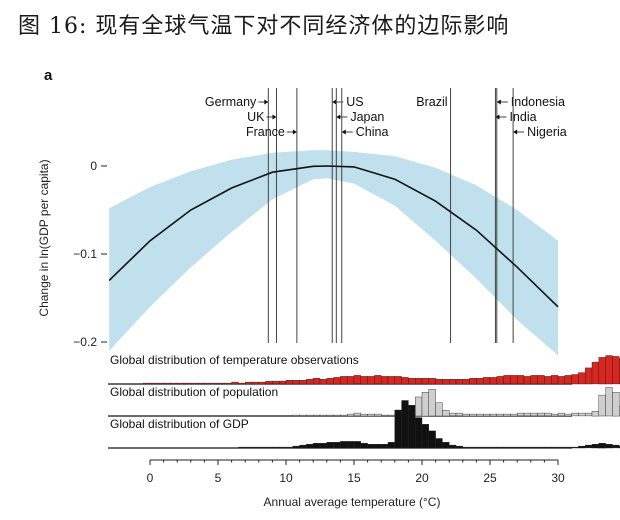  What do you see at coordinates (558, 478) in the screenshot?
I see `x-tick-label: 30` at bounding box center [558, 478].